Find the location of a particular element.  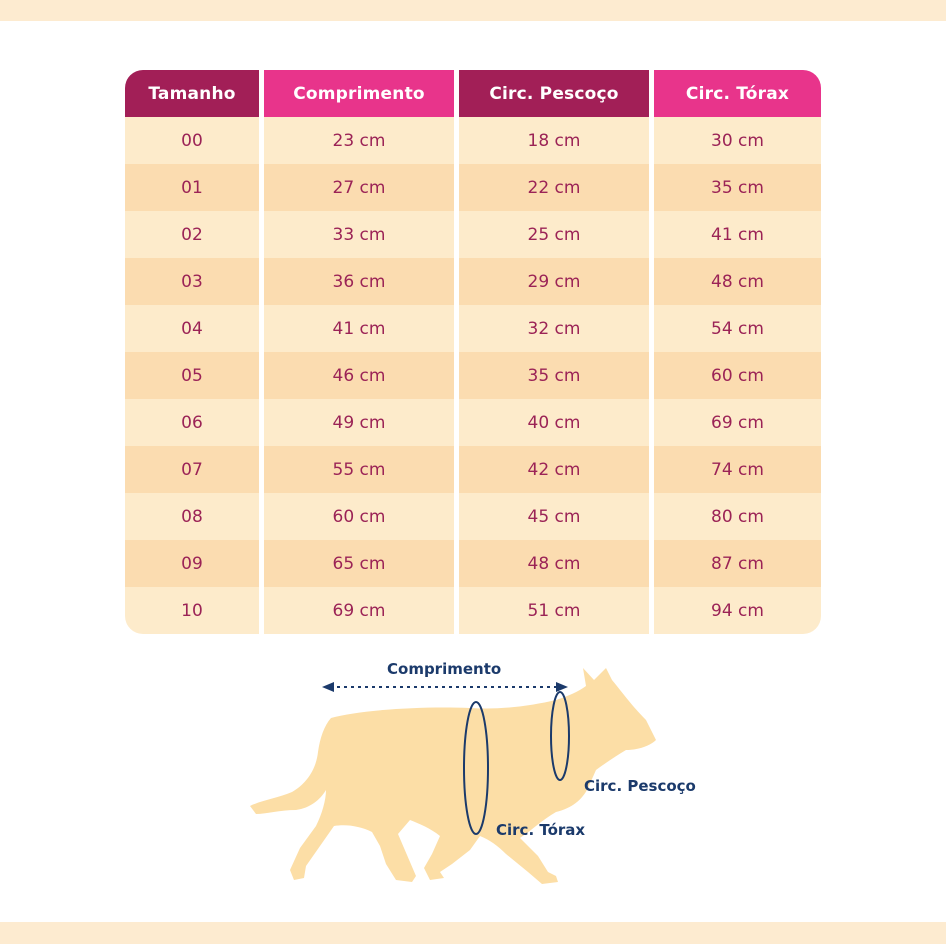

neck-label: Circ. Pescoço is located at coordinates (640, 786).